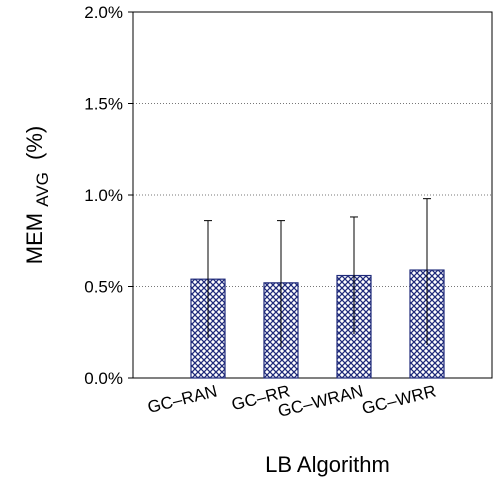 This screenshot has height=485, width=495. What do you see at coordinates (103, 12) in the screenshot?
I see `y-tick-label: 2.0%` at bounding box center [103, 12].